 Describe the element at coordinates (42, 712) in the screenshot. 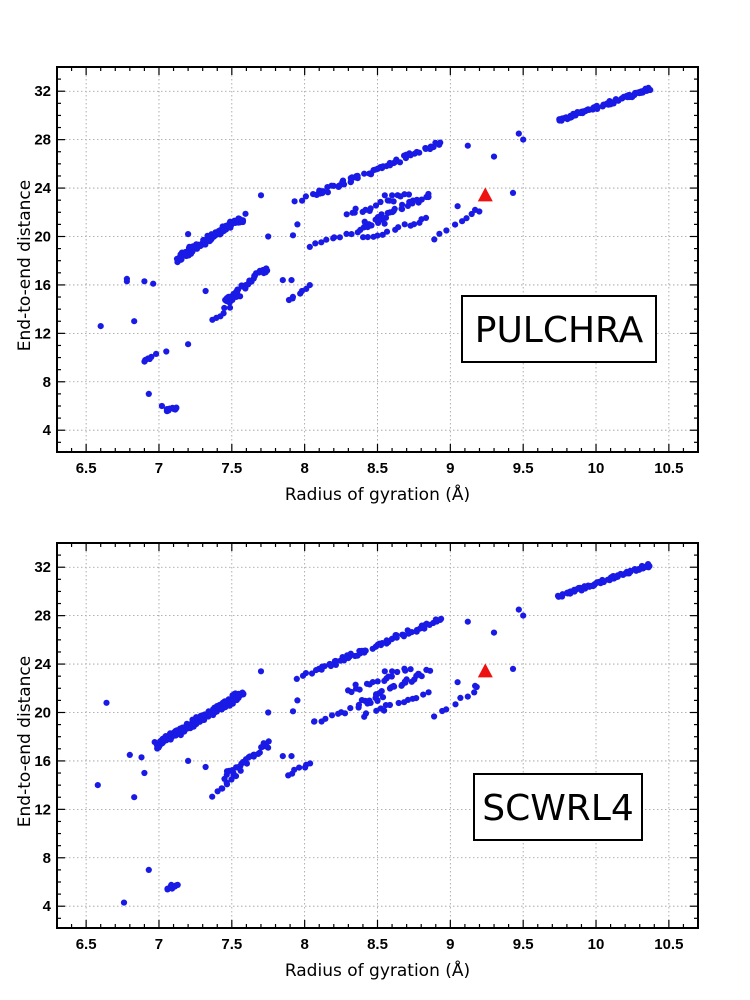

I see `y-tick-label: 20` at that location.